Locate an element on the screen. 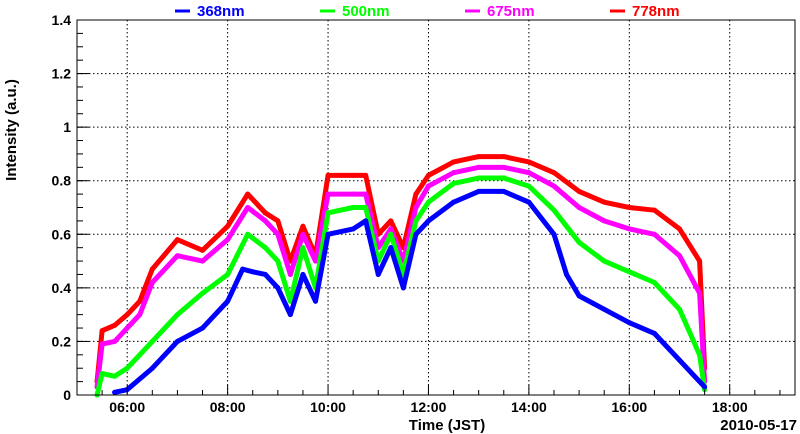  y-tick-label: 0.8 is located at coordinates (62, 181).